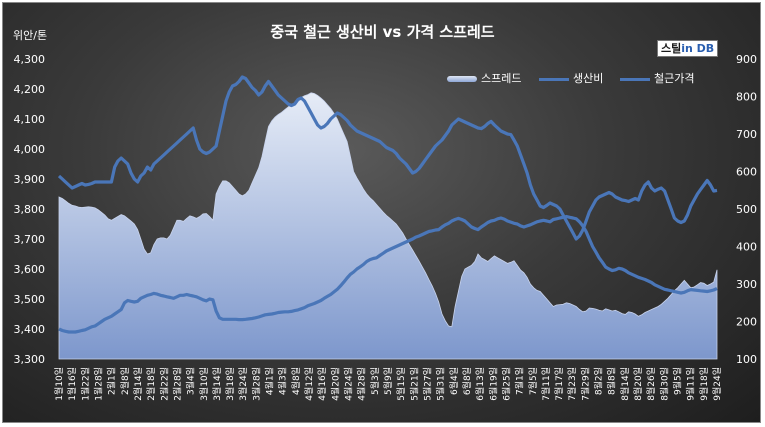 The width and height of the screenshot is (765, 427). What do you see at coordinates (746, 359) in the screenshot?
I see `right-tick-label: 100` at bounding box center [746, 359].